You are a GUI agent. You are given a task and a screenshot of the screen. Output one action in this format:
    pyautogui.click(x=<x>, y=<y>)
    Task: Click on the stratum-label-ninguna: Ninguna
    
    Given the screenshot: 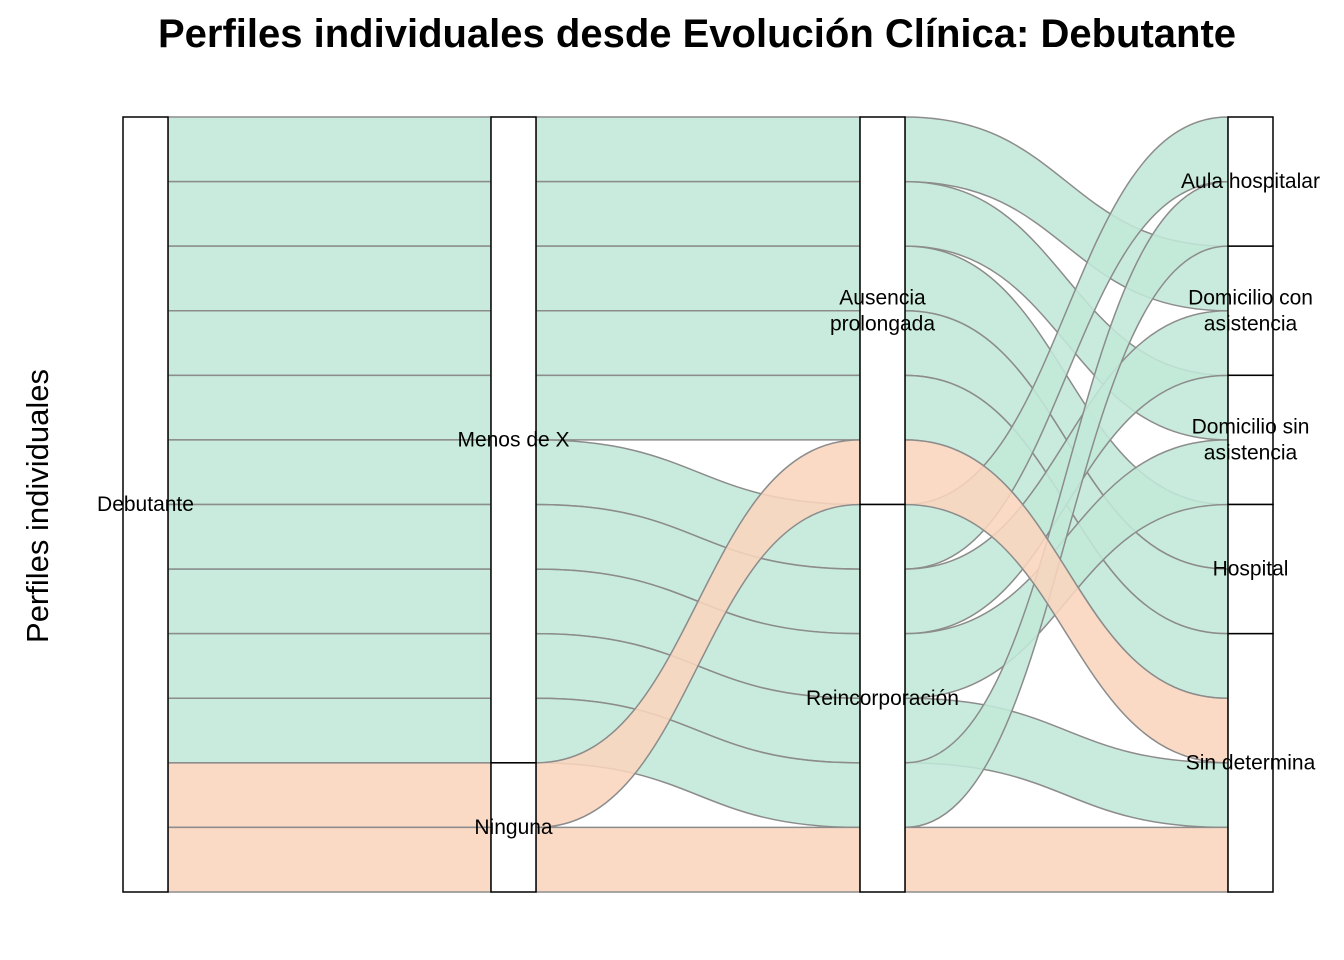 What is the action you would take?
    pyautogui.click(x=513, y=827)
    